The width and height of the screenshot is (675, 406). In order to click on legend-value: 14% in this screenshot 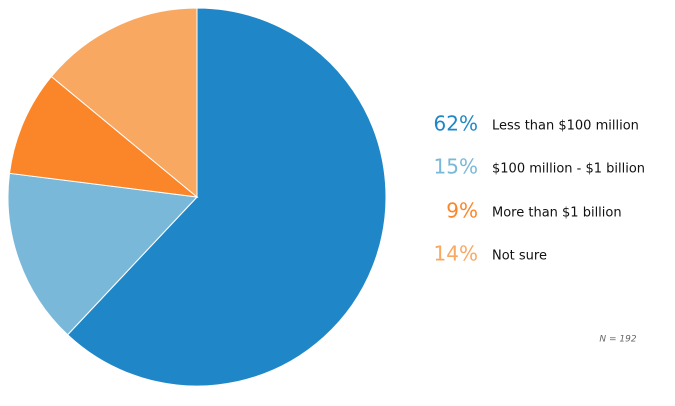, I will do `click(456, 254)`.